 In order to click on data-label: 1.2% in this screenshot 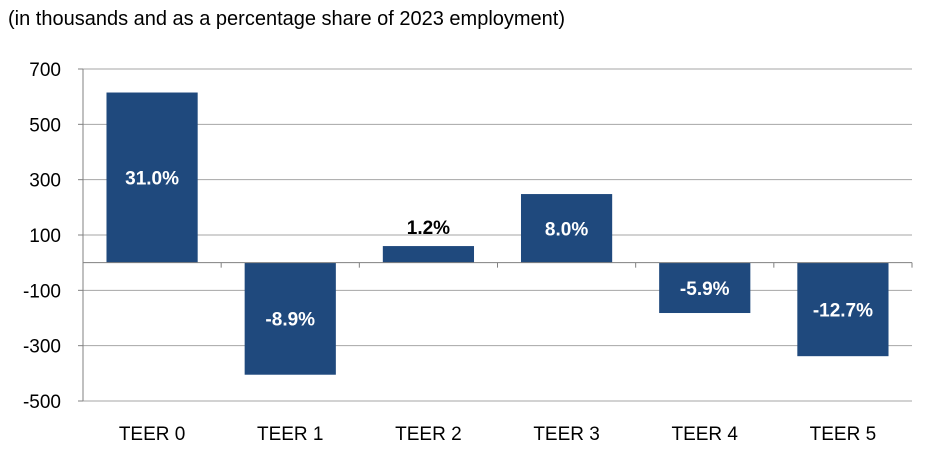, I will do `click(428, 228)`.